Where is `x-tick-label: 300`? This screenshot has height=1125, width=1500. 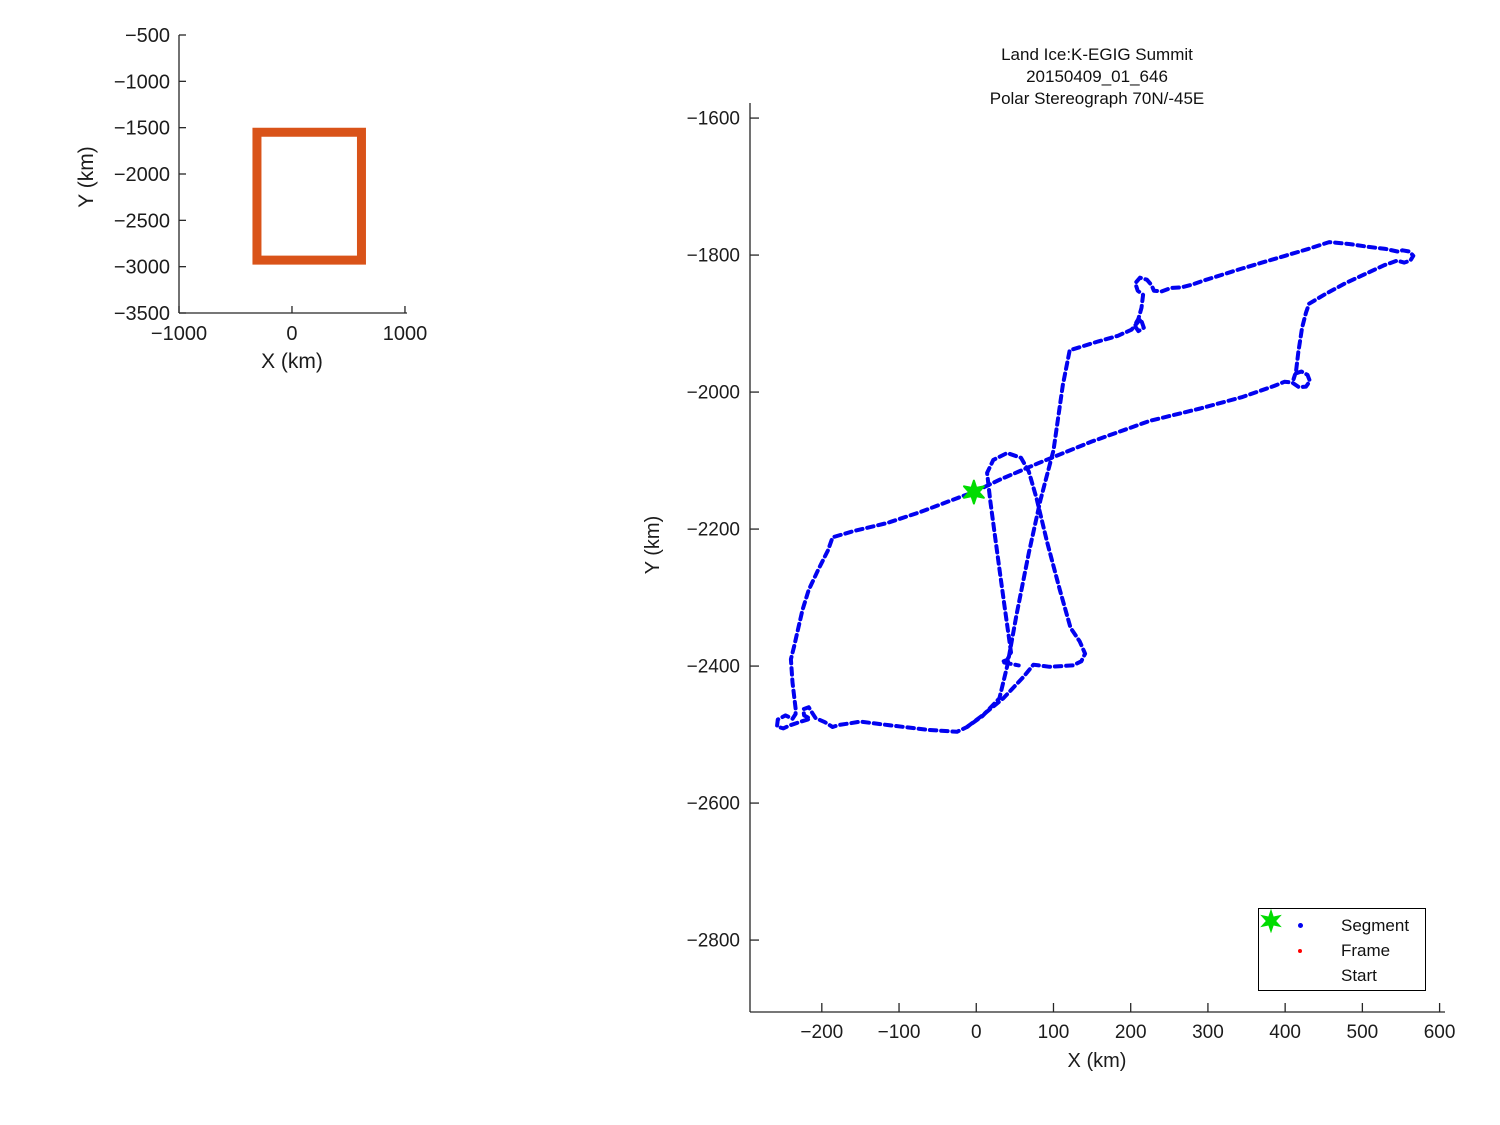
x-tick-label: 300 is located at coordinates (1208, 1032).